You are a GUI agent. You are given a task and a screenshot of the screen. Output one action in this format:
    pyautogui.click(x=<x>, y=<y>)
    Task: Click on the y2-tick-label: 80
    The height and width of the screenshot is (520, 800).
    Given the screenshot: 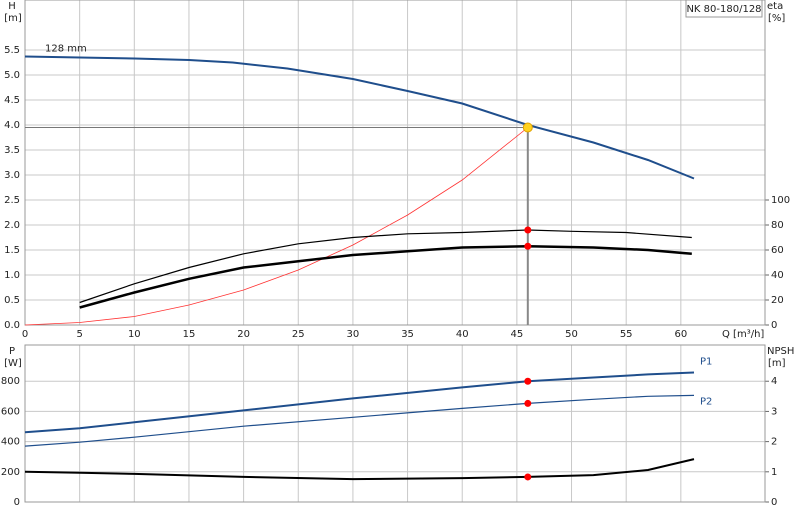 What is the action you would take?
    pyautogui.click(x=777, y=225)
    